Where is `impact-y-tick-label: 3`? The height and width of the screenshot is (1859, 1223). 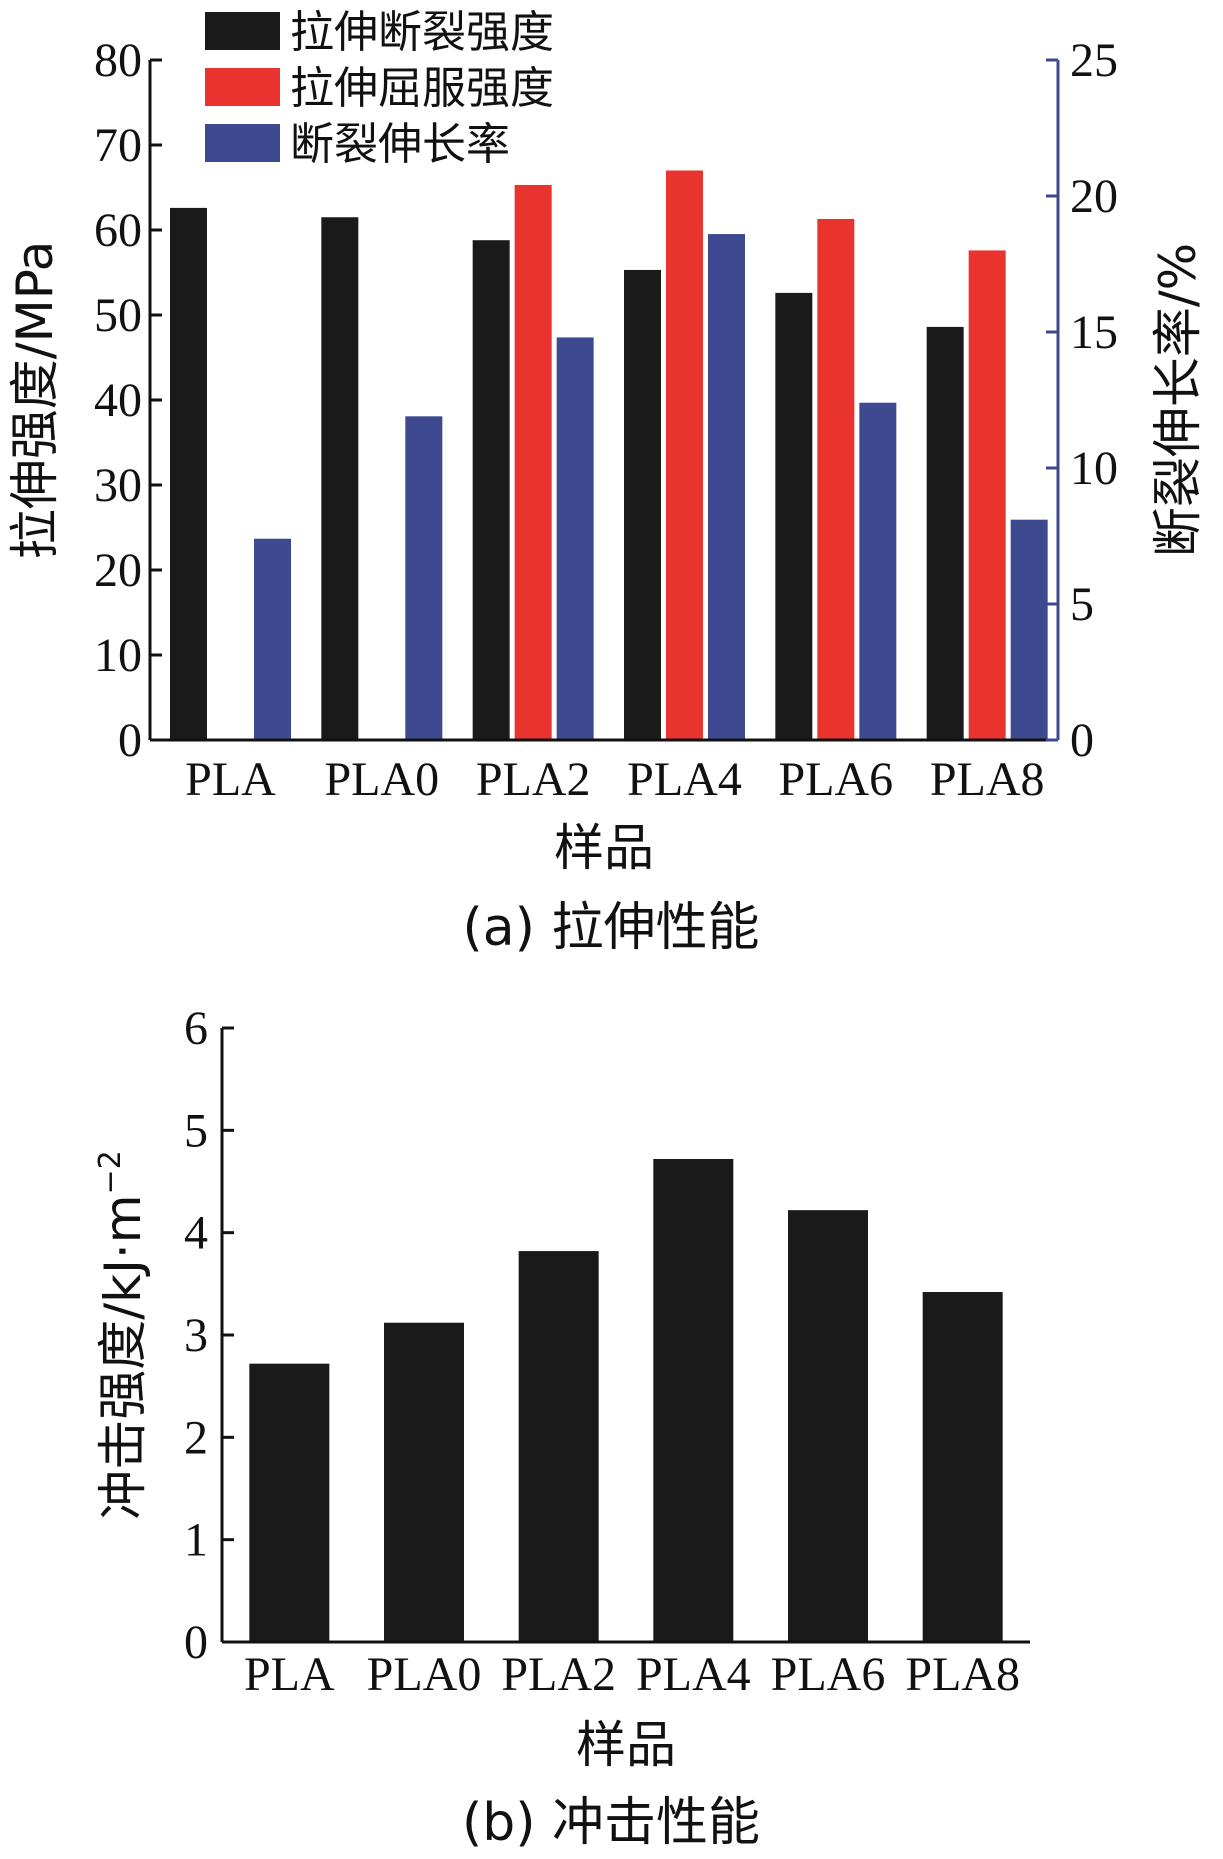
impact-y-tick-label: 3 is located at coordinates (196, 1335).